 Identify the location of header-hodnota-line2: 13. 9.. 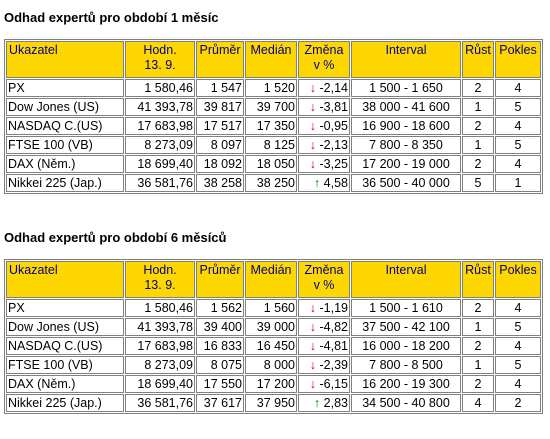
(160, 285).